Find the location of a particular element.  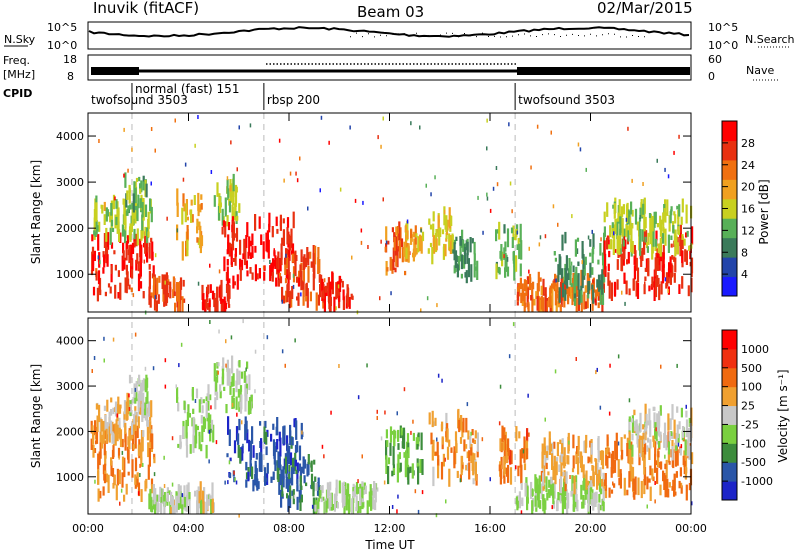

station-title: Inuvik (fitACF) is located at coordinates (146, 8).